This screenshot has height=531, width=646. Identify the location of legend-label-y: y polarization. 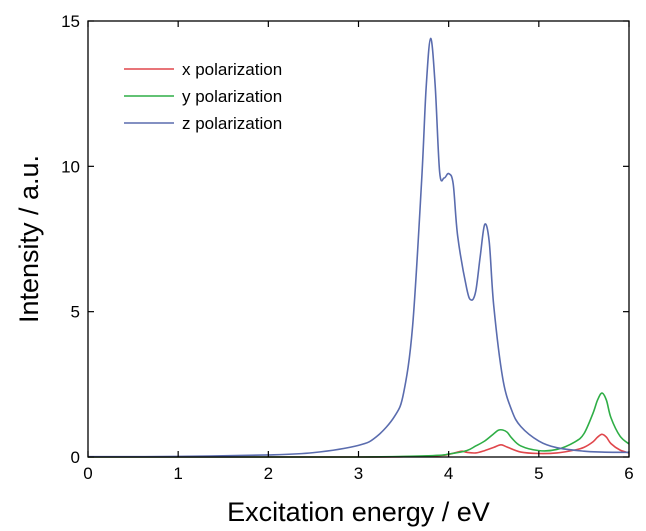
(232, 96).